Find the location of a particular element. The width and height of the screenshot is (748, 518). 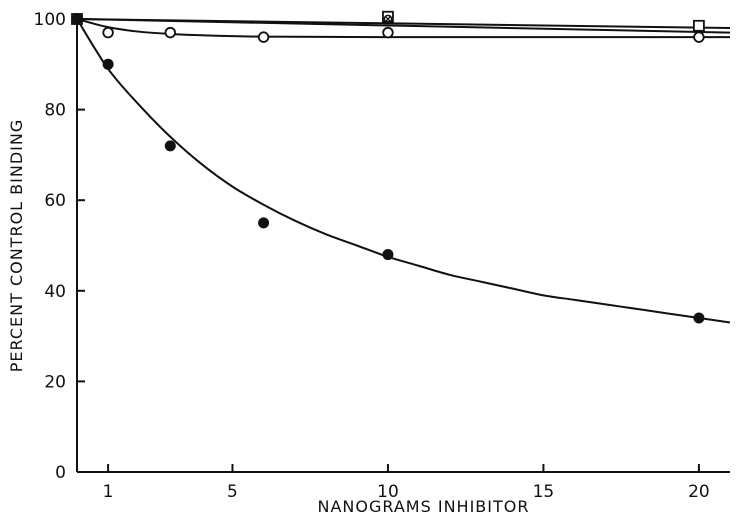

x-tick-label: 15 is located at coordinates (544, 492).